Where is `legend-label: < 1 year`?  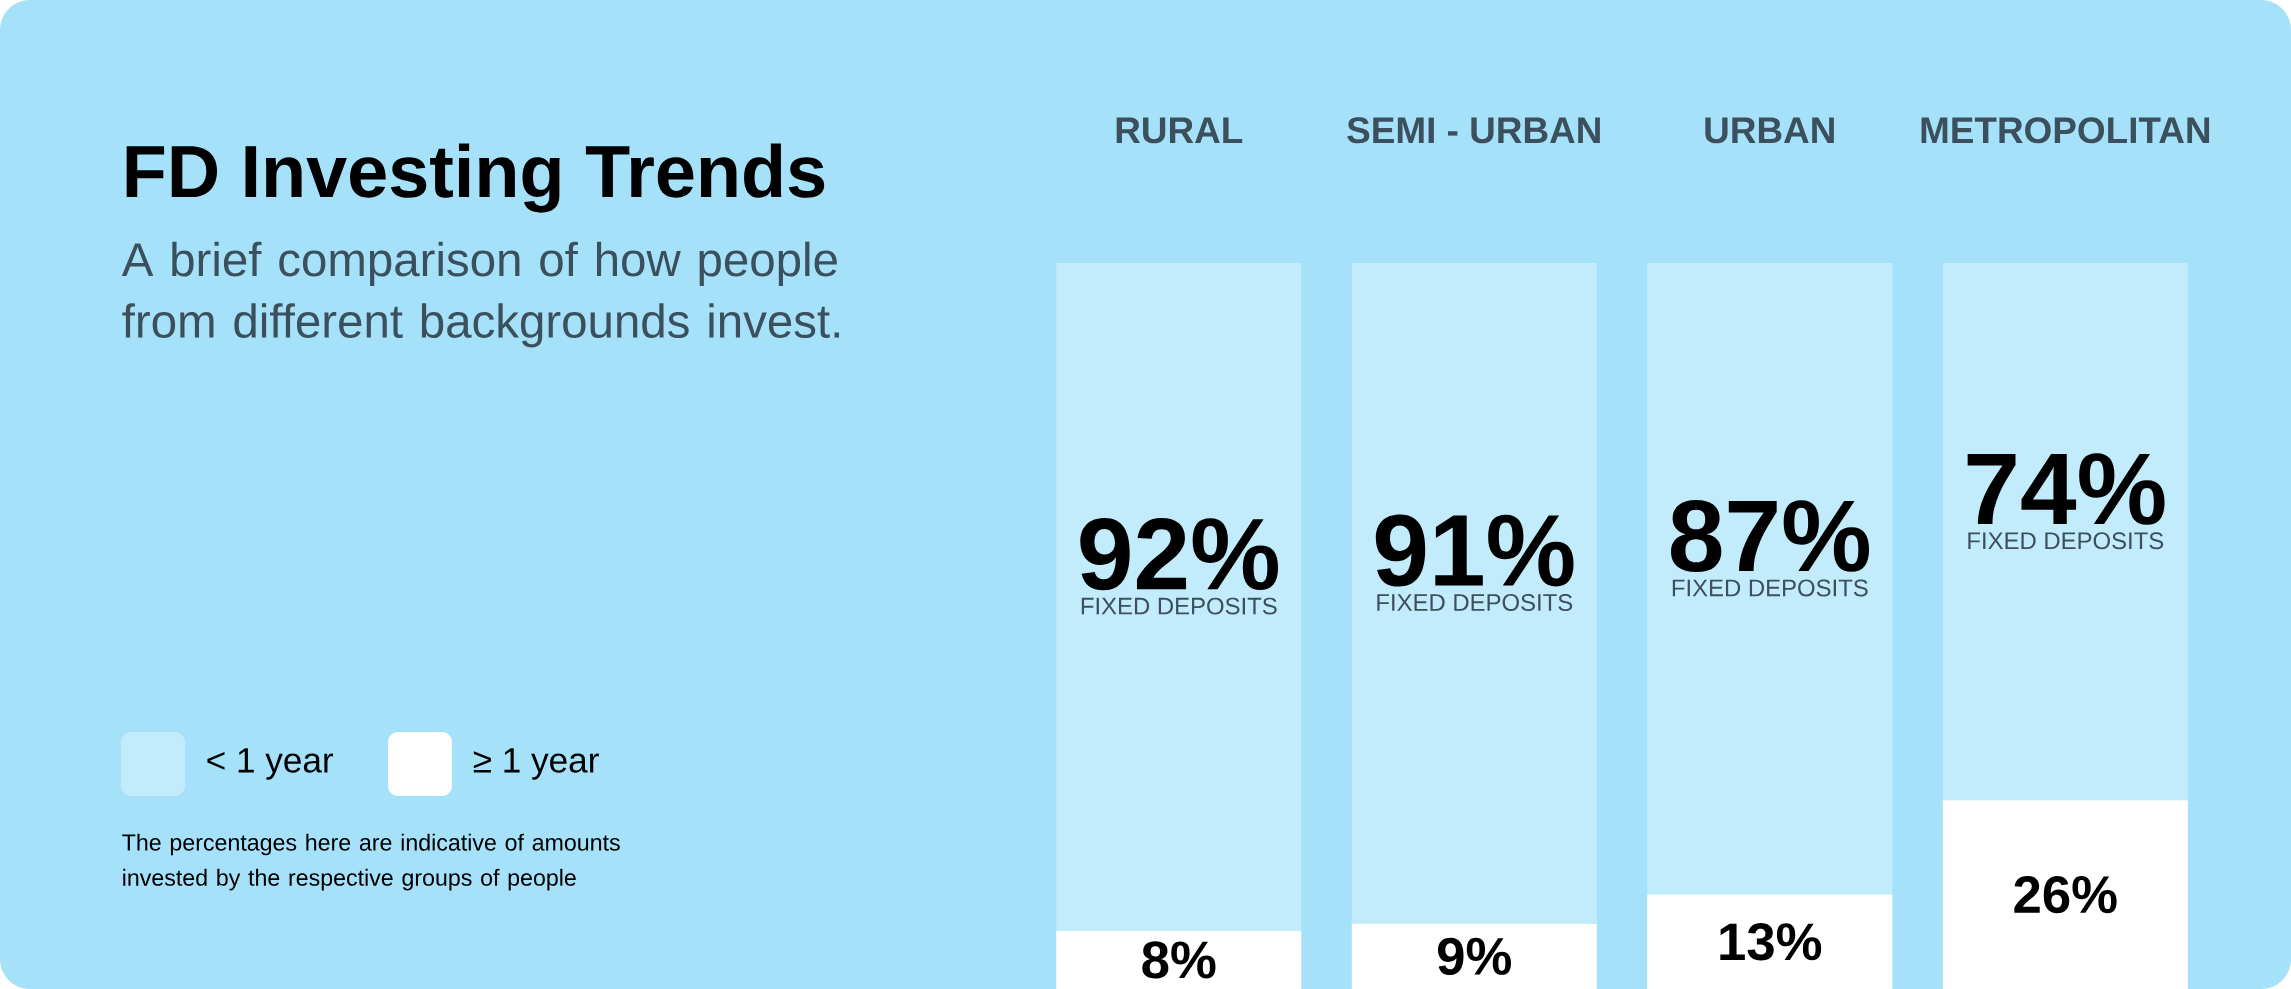 legend-label: < 1 year is located at coordinates (270, 764).